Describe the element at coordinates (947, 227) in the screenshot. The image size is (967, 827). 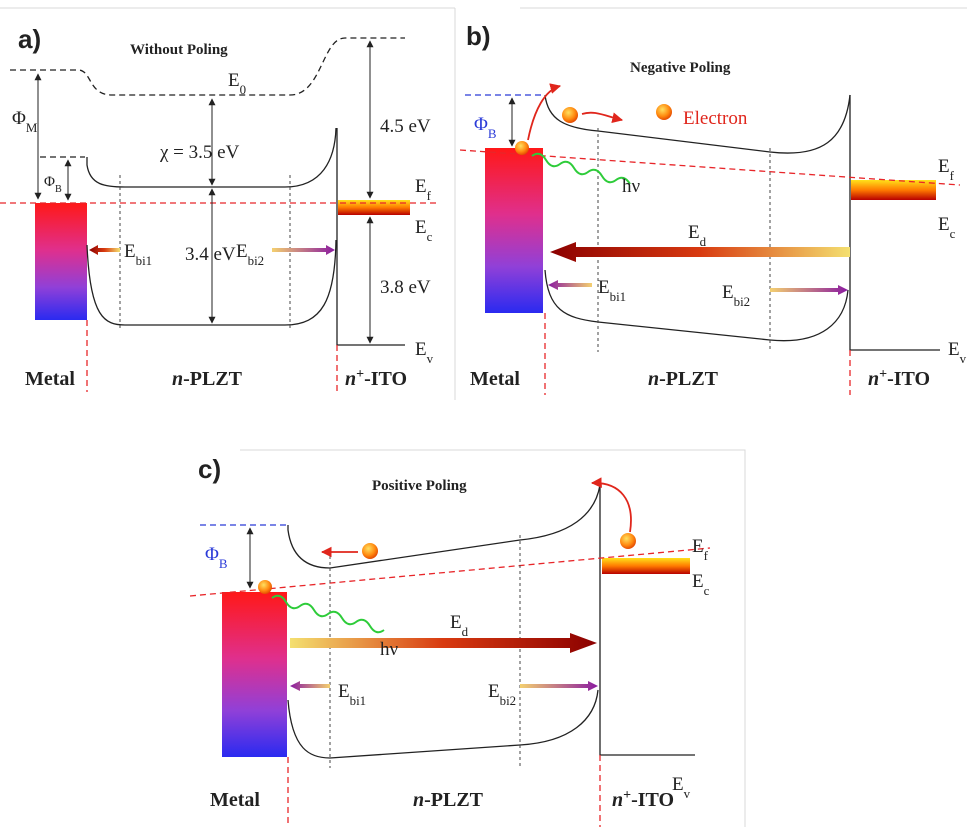
I see `energy-label: Ec` at that location.